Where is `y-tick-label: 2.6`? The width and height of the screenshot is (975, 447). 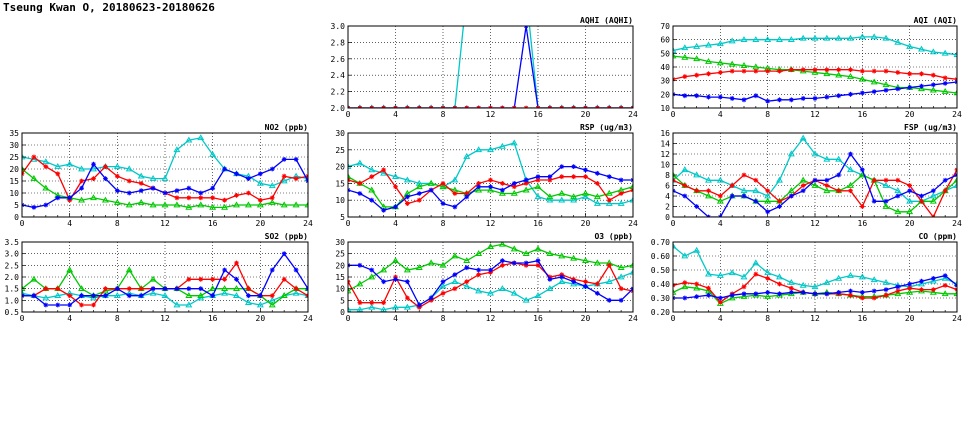
y-tick-label: 2.6 is located at coordinates (338, 59).